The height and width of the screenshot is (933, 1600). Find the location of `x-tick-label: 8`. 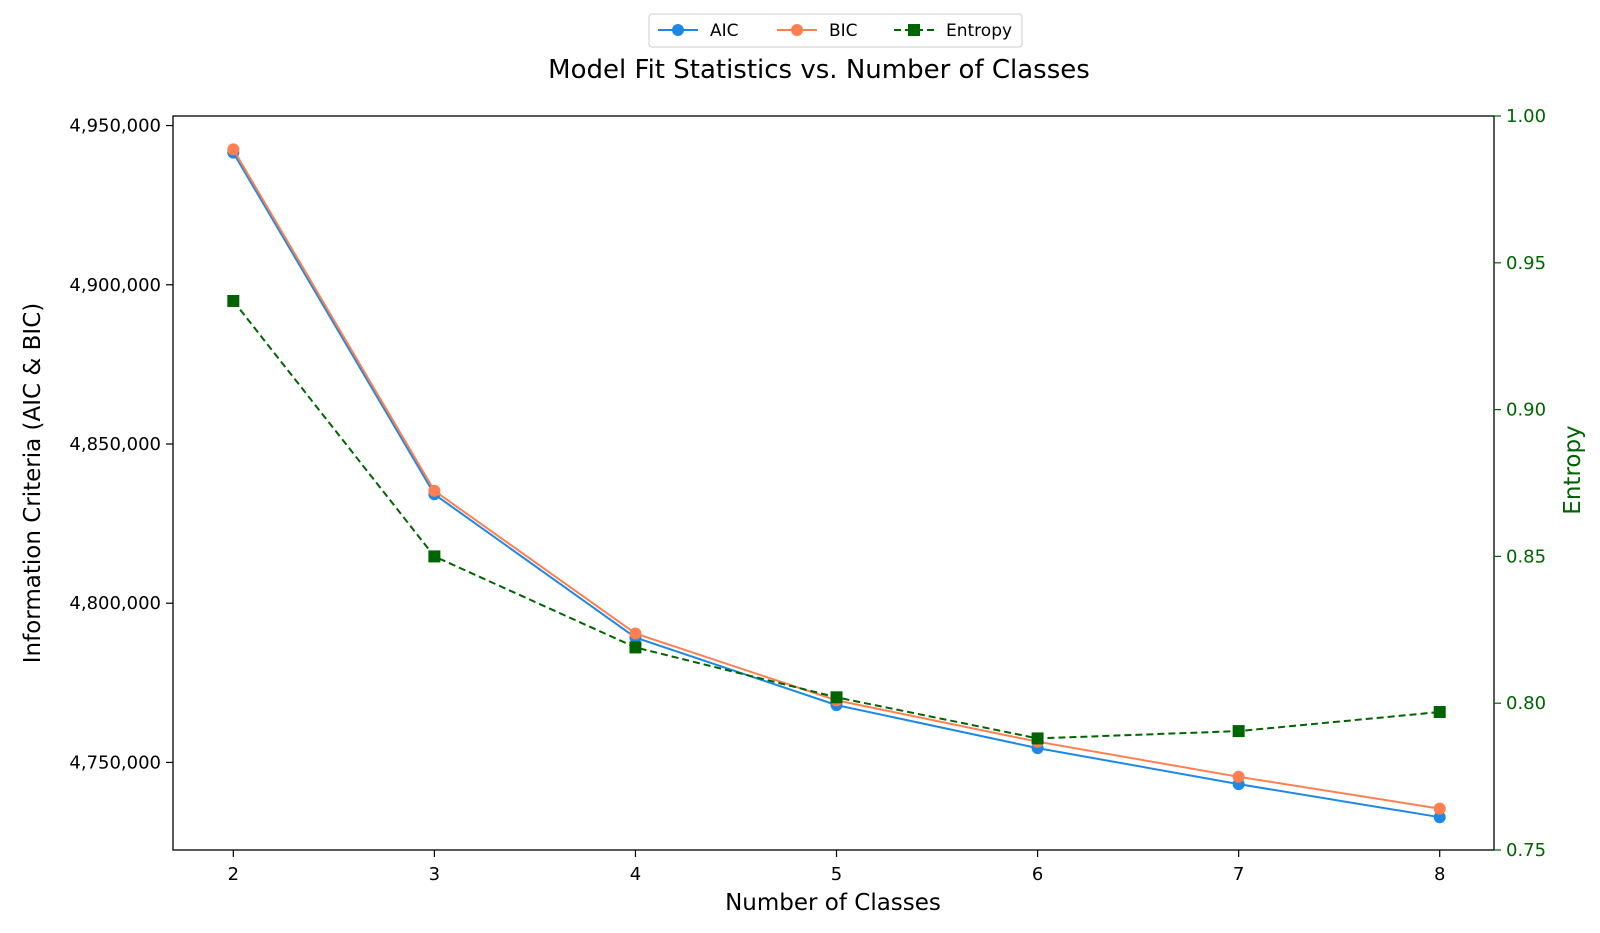

x-tick-label: 8 is located at coordinates (1439, 874).